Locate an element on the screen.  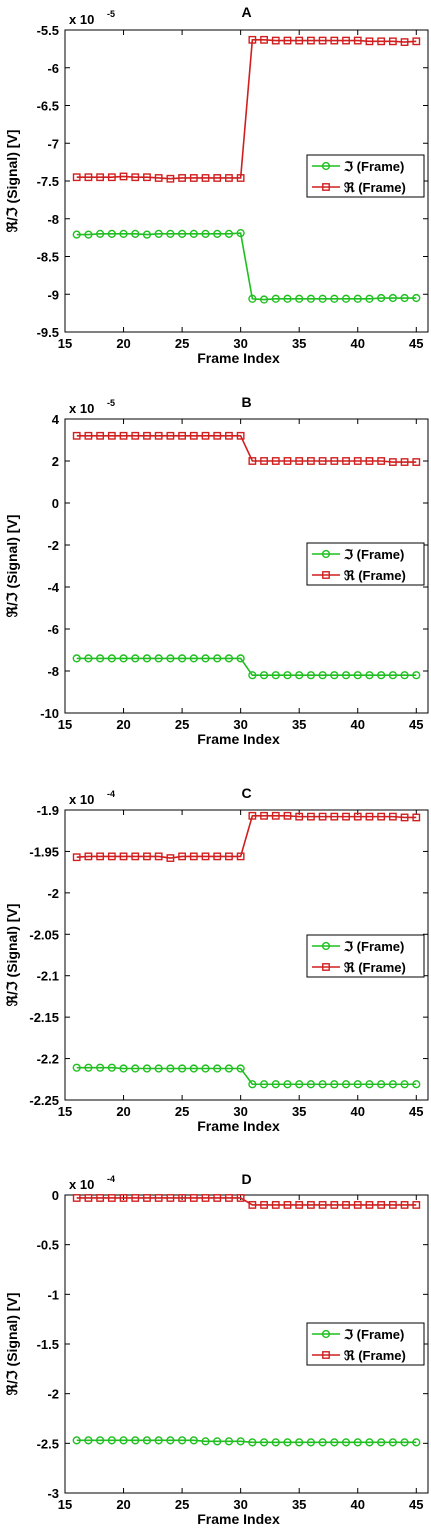
y-tick-label: -1.5 is located at coordinates (48, 1344).